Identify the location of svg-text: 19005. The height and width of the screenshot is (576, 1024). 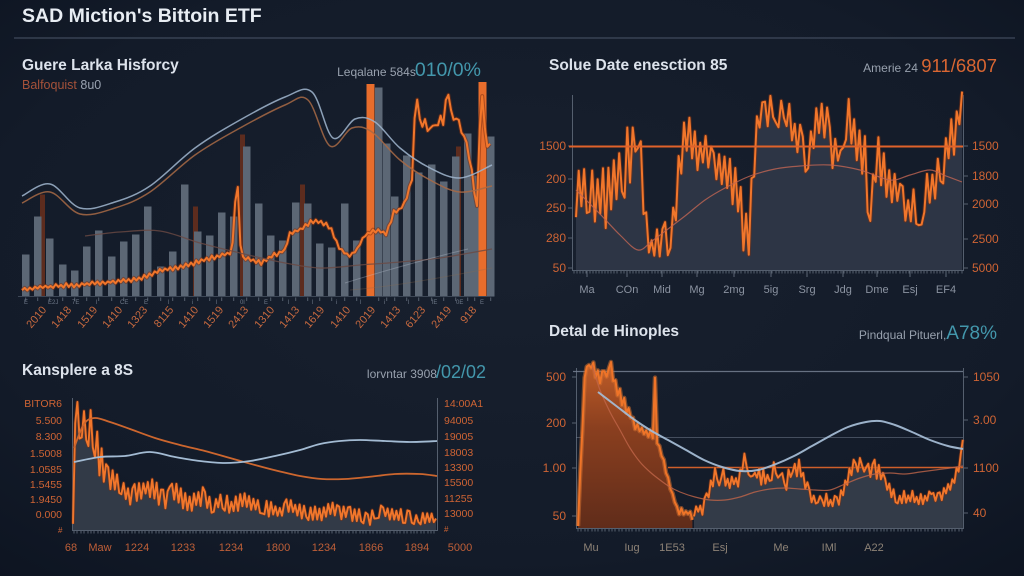
(458, 437).